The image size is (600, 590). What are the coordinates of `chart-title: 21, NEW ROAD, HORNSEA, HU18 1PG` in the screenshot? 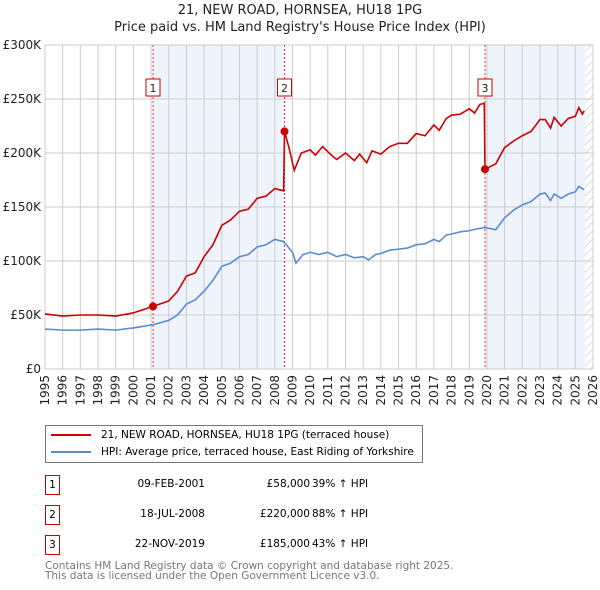 It's located at (300, 10).